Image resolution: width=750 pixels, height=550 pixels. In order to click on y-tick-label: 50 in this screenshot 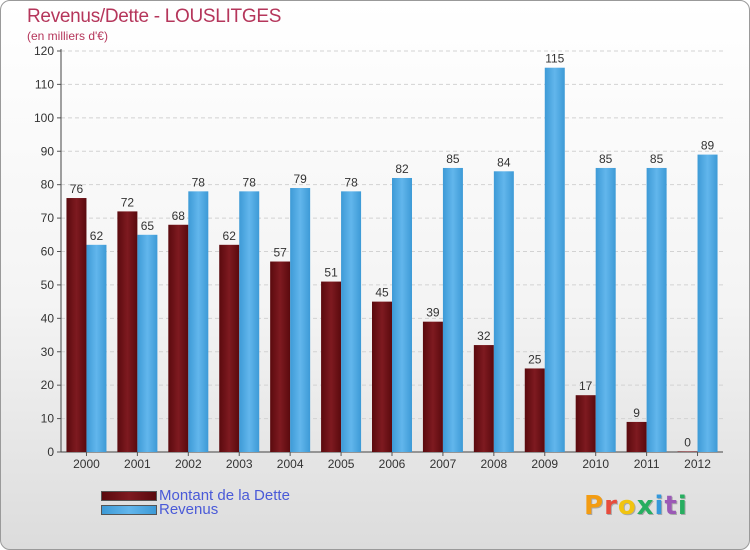, I will do `click(48, 285)`.